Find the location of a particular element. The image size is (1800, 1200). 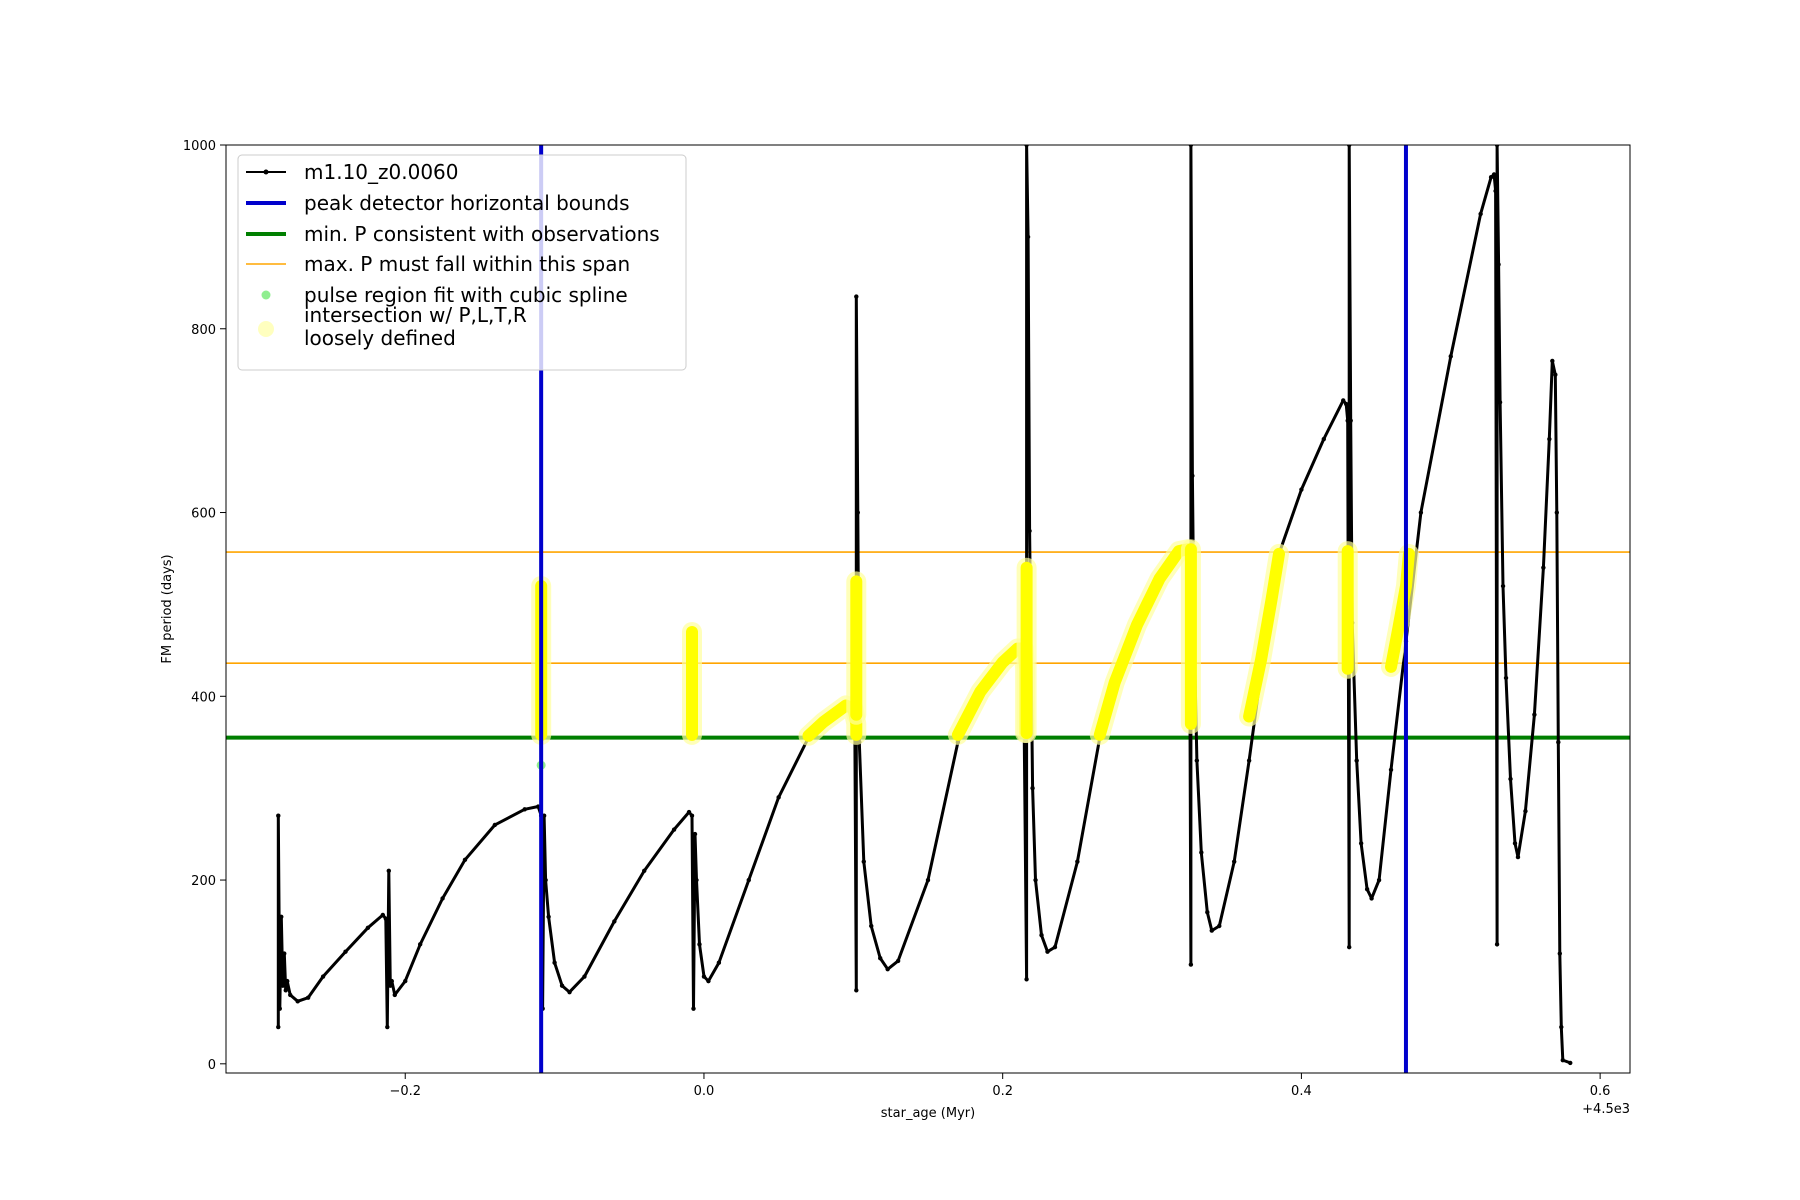

horizontal-reference-lines is located at coordinates (928, 645).